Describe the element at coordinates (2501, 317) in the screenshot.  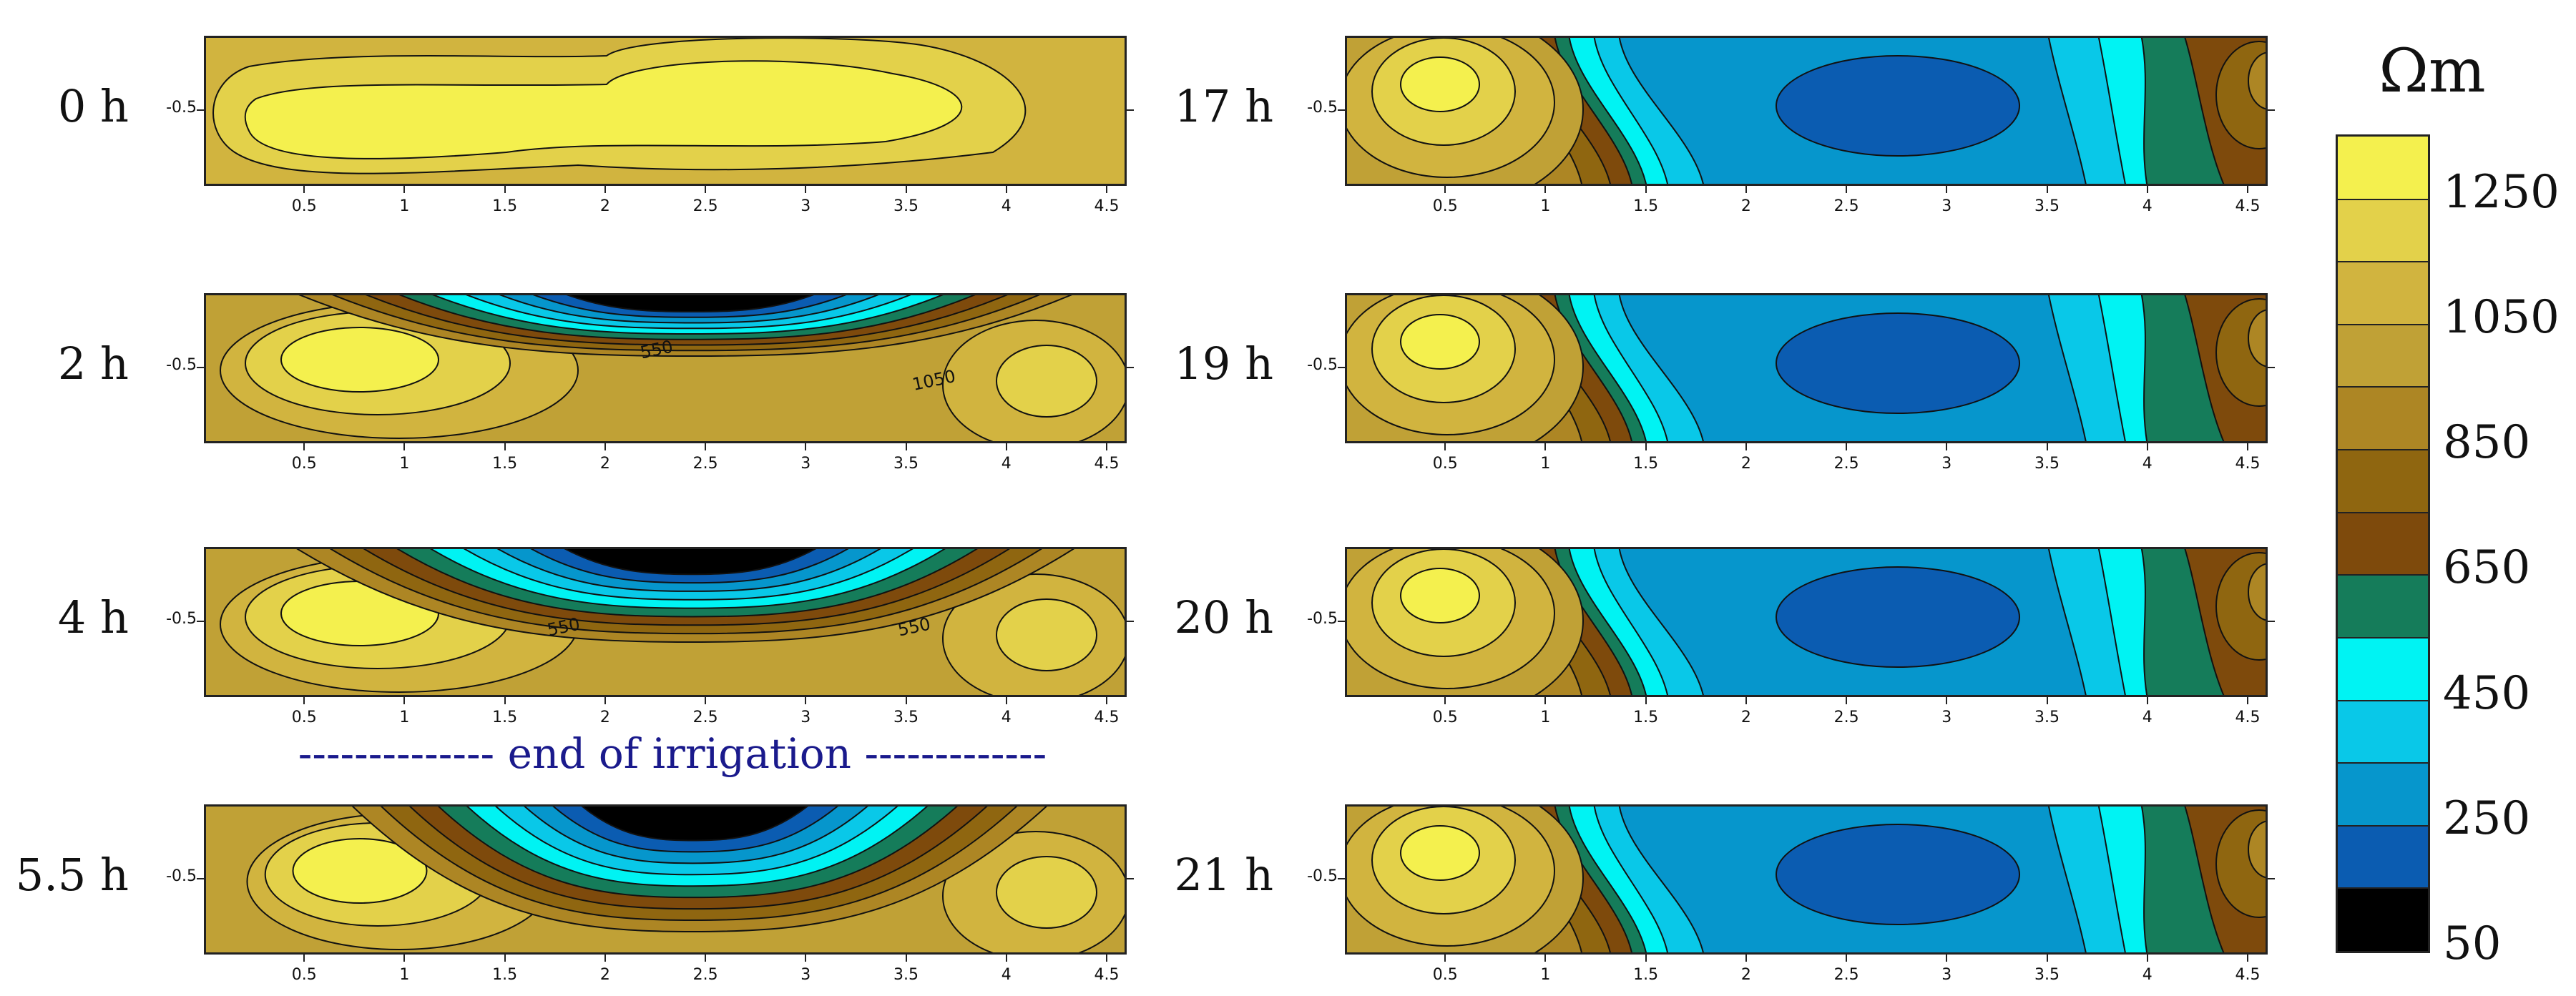
I see `colorbar-tick-label: 1050` at that location.